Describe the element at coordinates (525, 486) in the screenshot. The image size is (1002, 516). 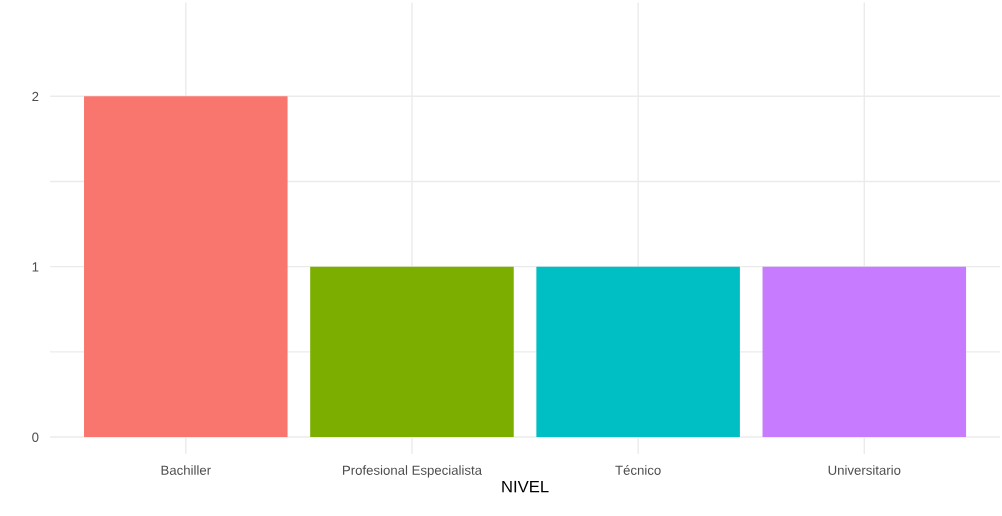
I see `x-axis-title: NIVEL` at that location.